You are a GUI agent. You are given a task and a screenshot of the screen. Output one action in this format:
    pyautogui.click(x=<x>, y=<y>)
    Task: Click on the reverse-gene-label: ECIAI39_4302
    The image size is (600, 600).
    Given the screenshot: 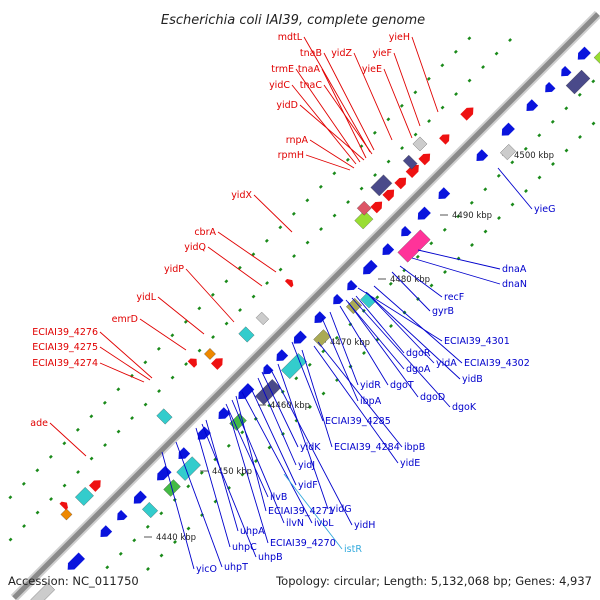 What is the action you would take?
    pyautogui.click(x=497, y=363)
    